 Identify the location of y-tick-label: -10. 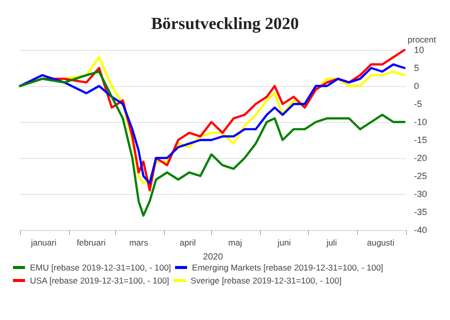
(421, 122).